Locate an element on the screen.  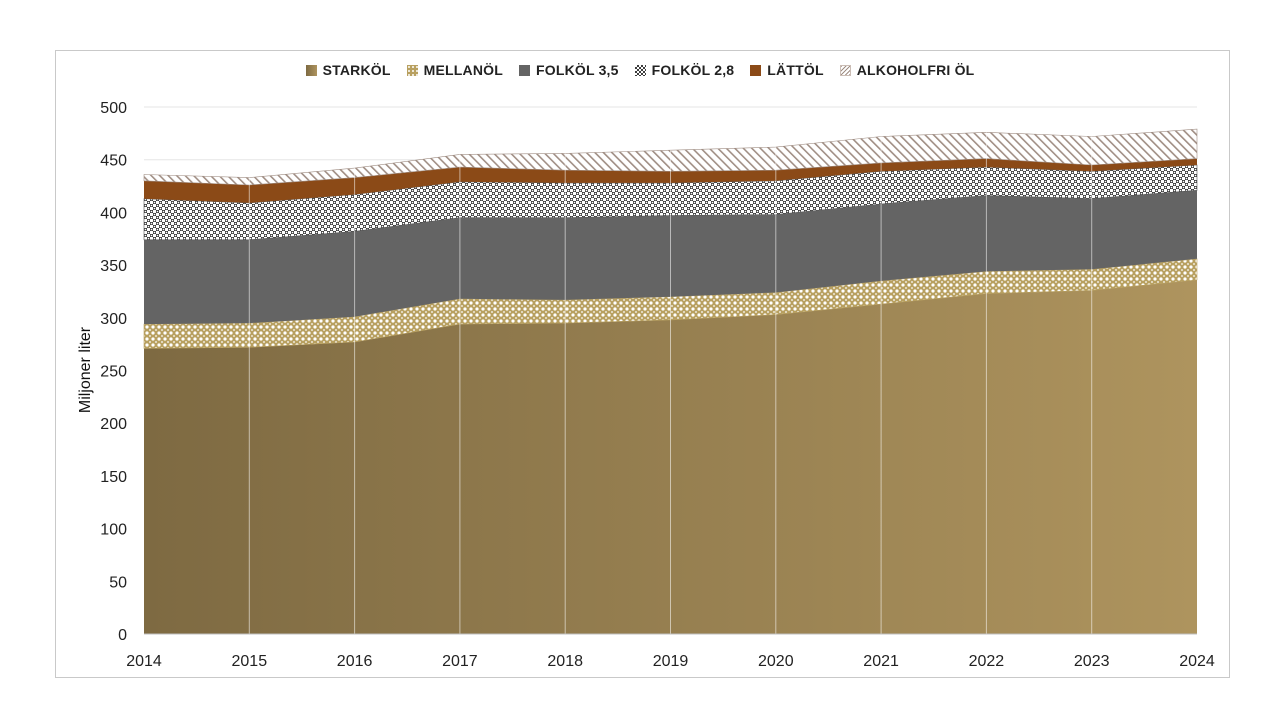
y-tick-label: 450 is located at coordinates (113, 161).